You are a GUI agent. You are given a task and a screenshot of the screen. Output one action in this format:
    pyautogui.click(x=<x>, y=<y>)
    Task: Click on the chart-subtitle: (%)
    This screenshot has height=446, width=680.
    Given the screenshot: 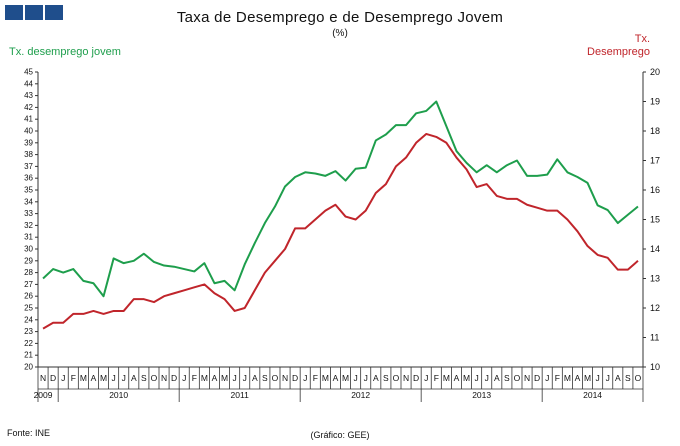 What is the action you would take?
    pyautogui.click(x=340, y=33)
    